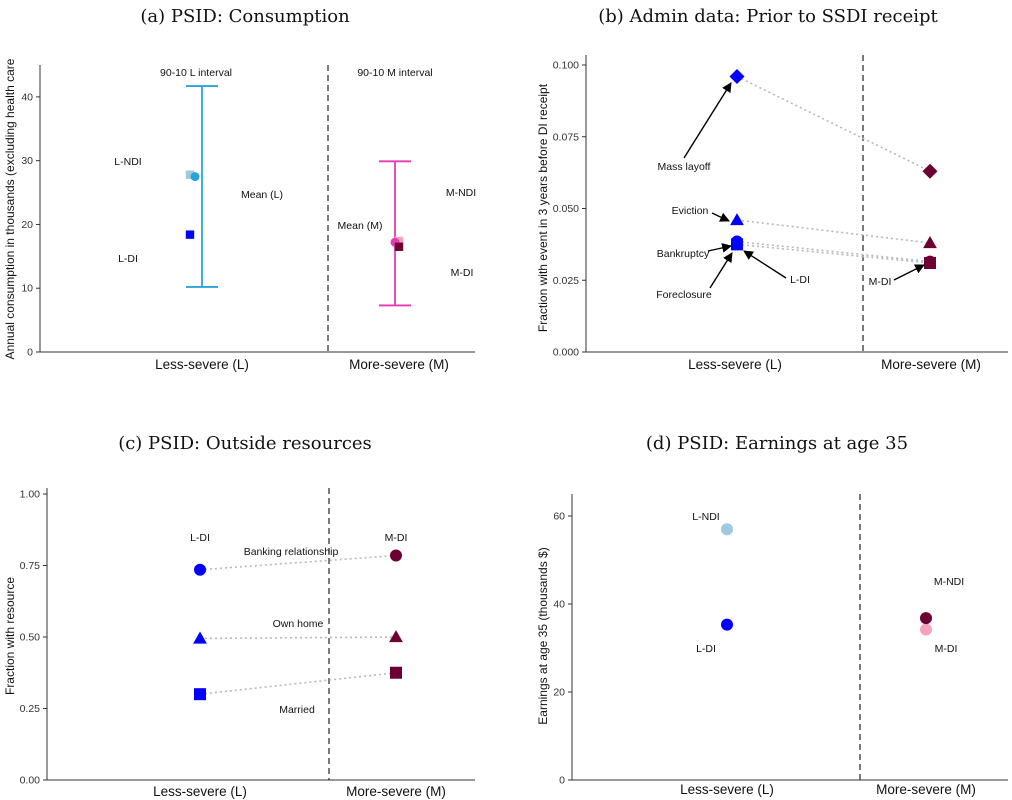 Image resolution: width=1012 pixels, height=800 pixels. I want to click on panel-c-y-ticks: 0.00 0.25 0.50 0.75 1.00, so click(33, 638).